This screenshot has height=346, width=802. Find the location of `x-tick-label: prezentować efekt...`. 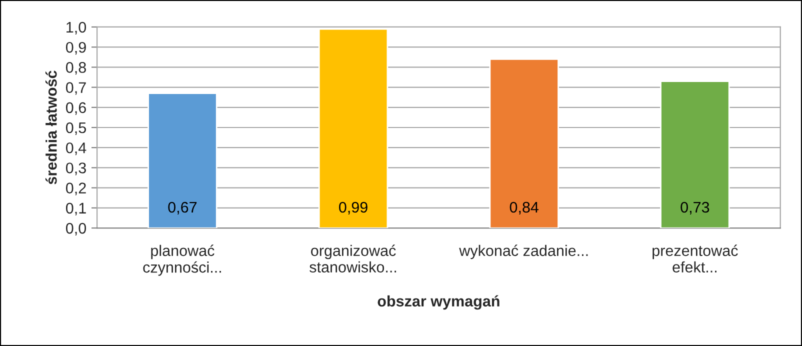

x-tick-label: prezentować efekt... is located at coordinates (695, 258).